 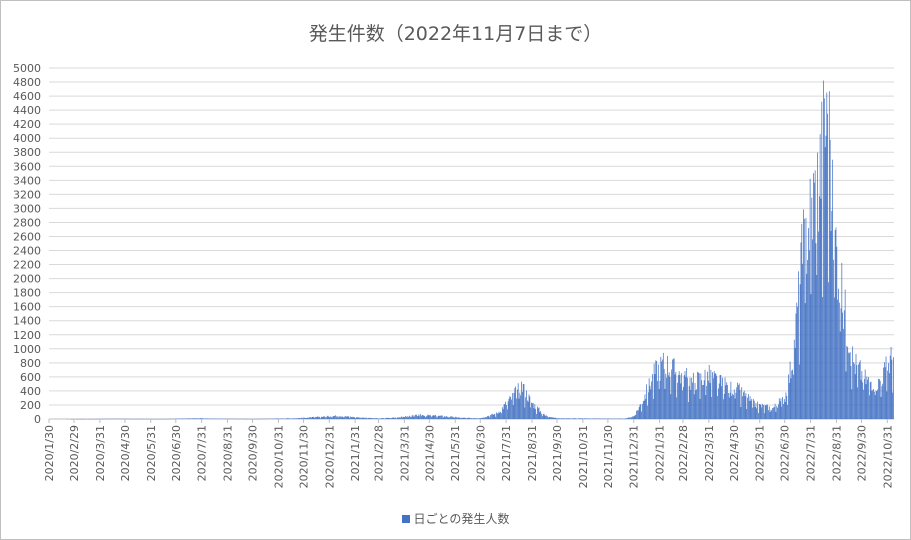 What do you see at coordinates (709, 453) in the screenshot?
I see `x-tick-label: 2022/3/31` at bounding box center [709, 453].